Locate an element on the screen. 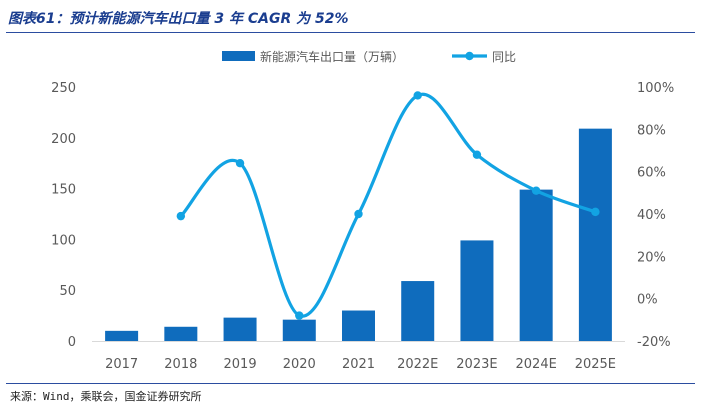 This screenshot has width=701, height=413. legend-line-marker is located at coordinates (469, 56).